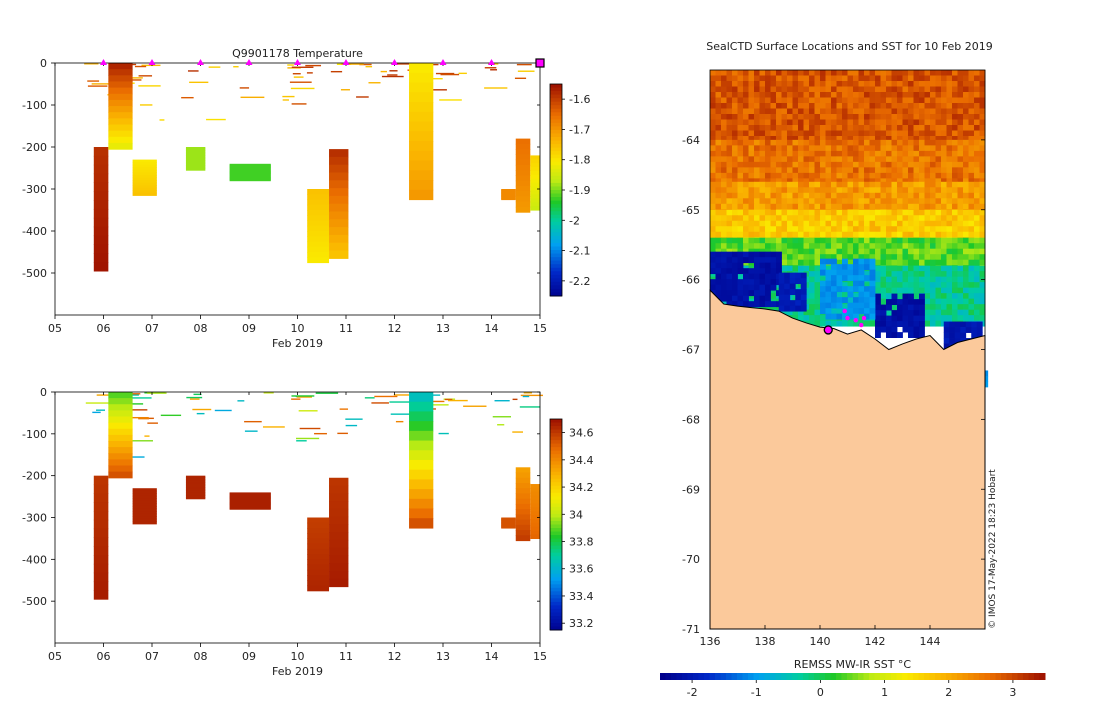 The height and width of the screenshot is (704, 1100). Describe the element at coordinates (581, 487) in the screenshot. I see `colorbar-tick-label: 34.2` at that location.